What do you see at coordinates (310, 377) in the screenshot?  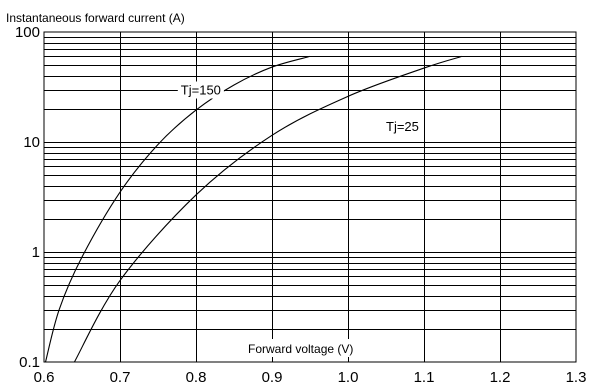 I see `x-tick-labels: 0.6 0.7 0.8 0.9 1.0 1.1 1.2 1.3` at bounding box center [310, 377].